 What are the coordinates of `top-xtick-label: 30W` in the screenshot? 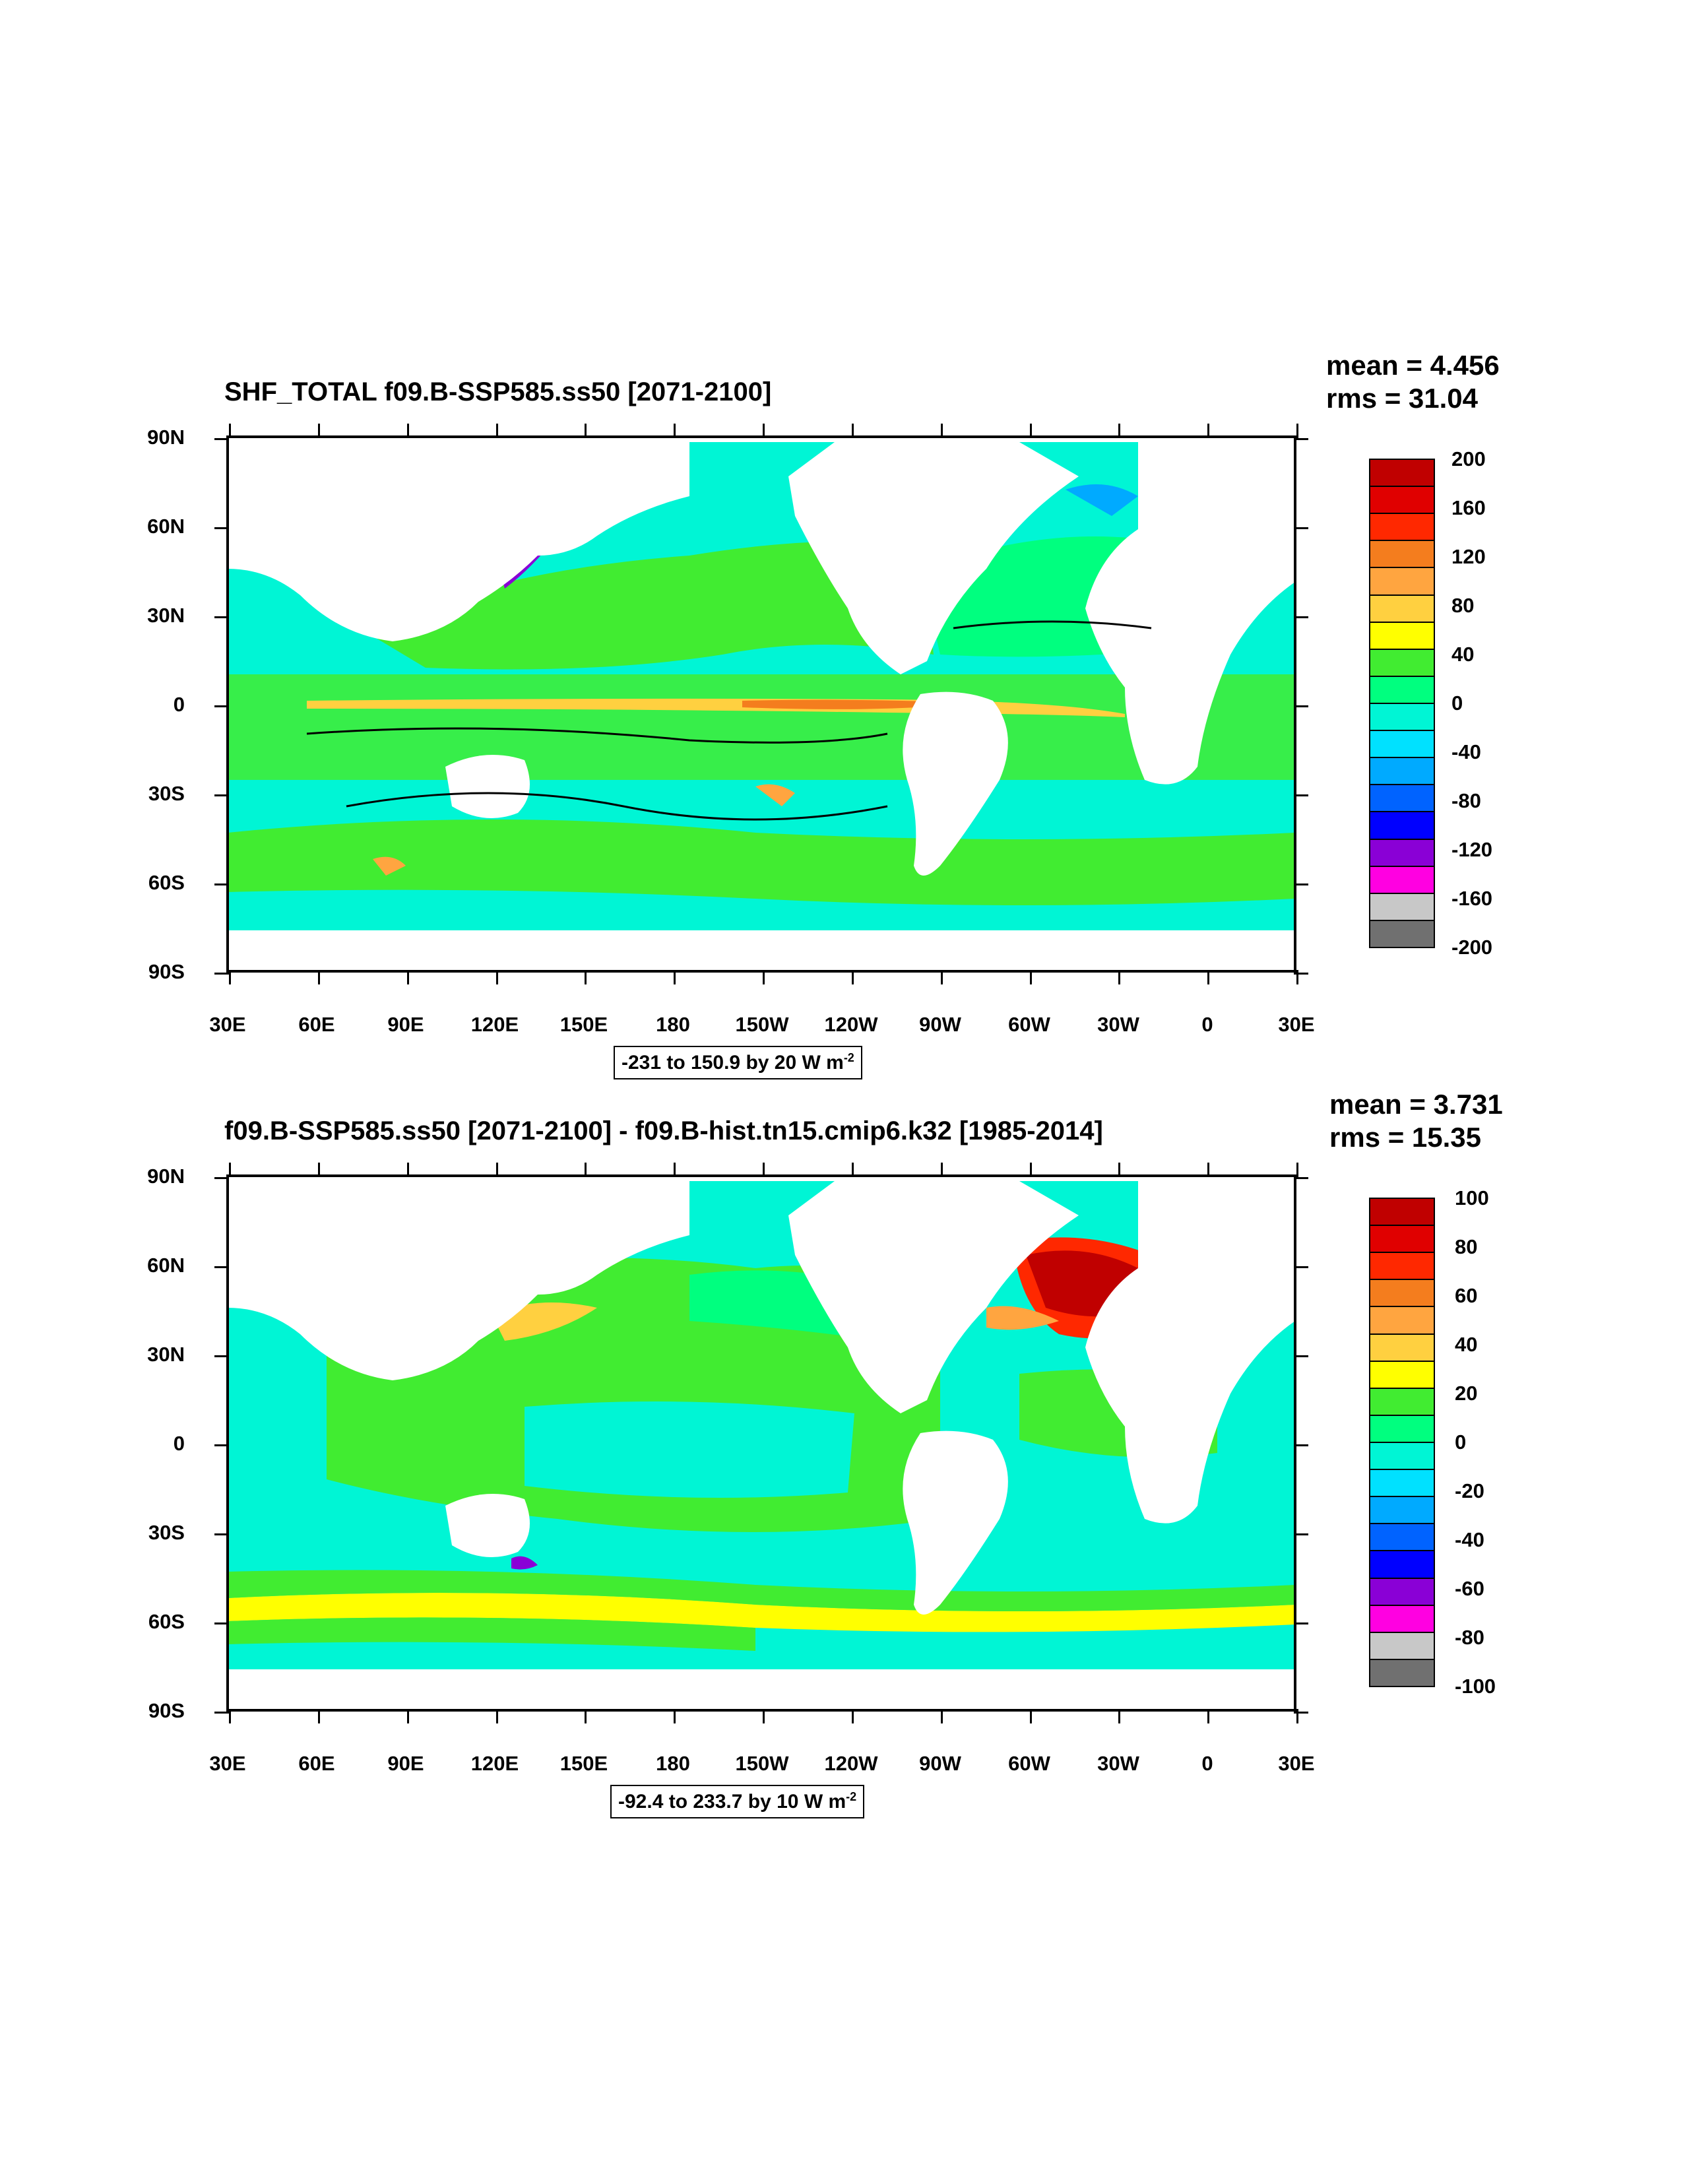 It's located at (1118, 1024).